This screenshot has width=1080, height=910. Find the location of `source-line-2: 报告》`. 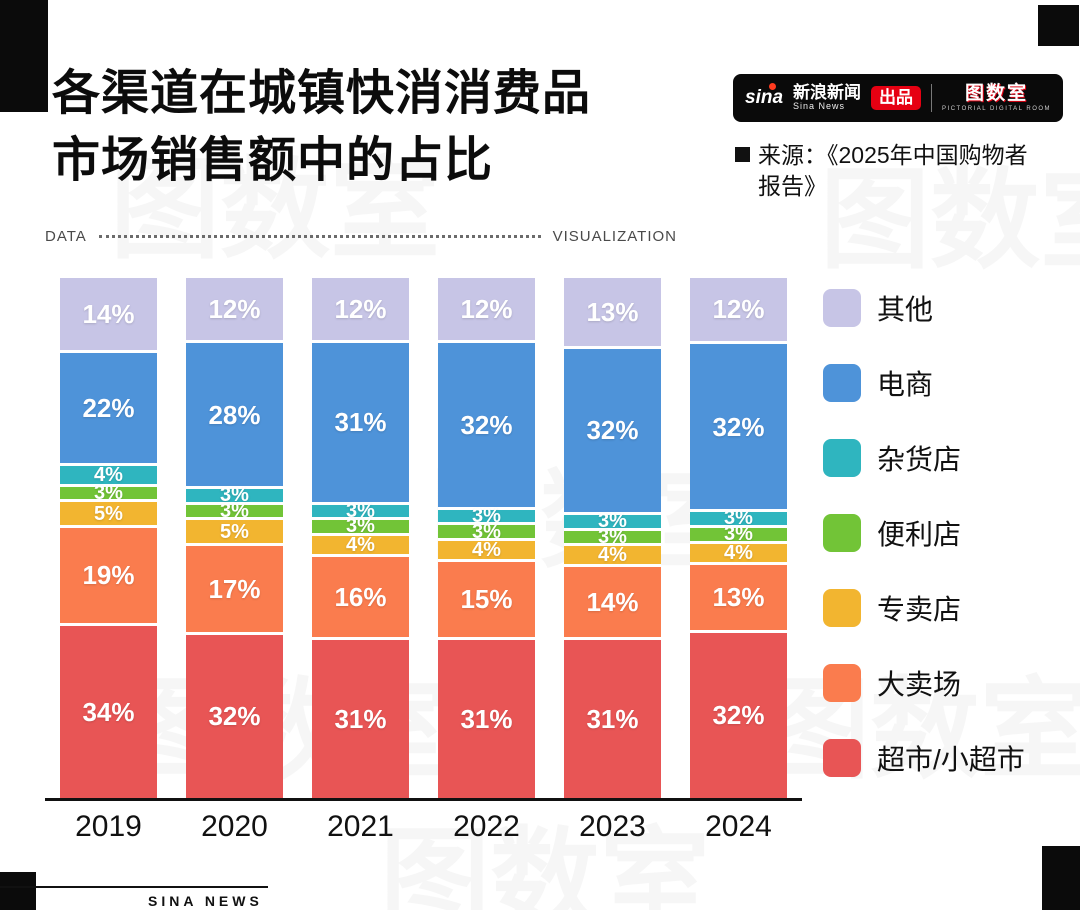

source-line-2: 报告》 is located at coordinates (792, 186).